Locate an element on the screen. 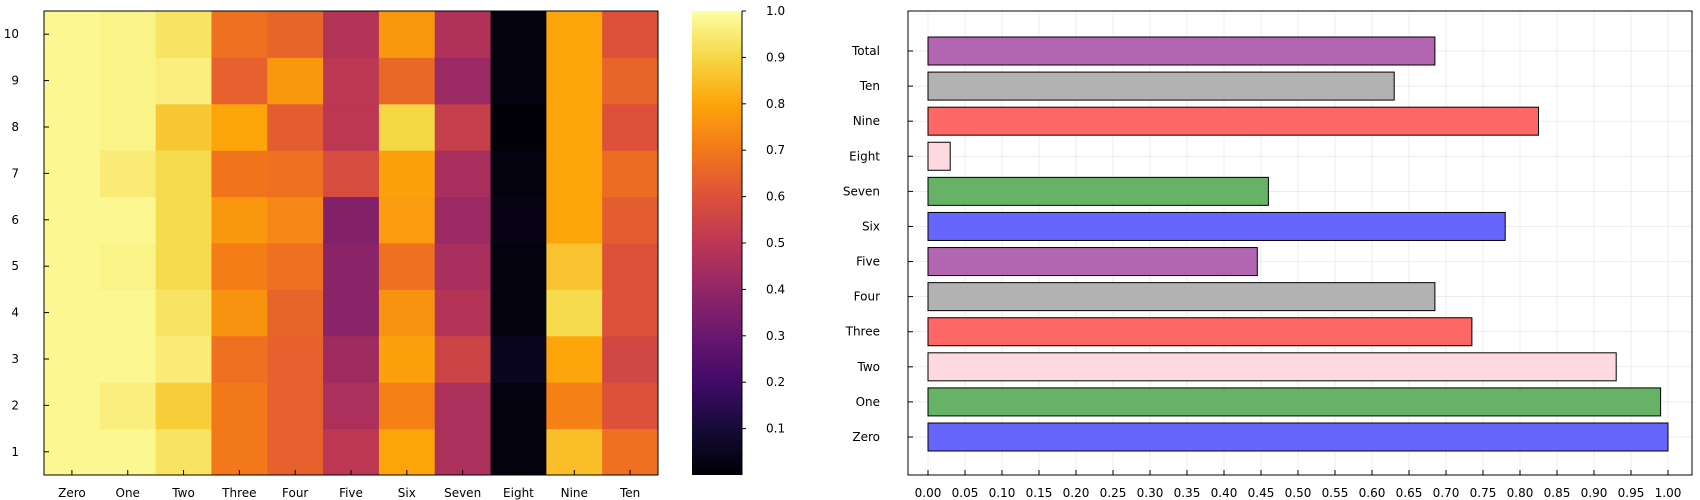  colorbar-tick-label: 0.7 is located at coordinates (775, 150).